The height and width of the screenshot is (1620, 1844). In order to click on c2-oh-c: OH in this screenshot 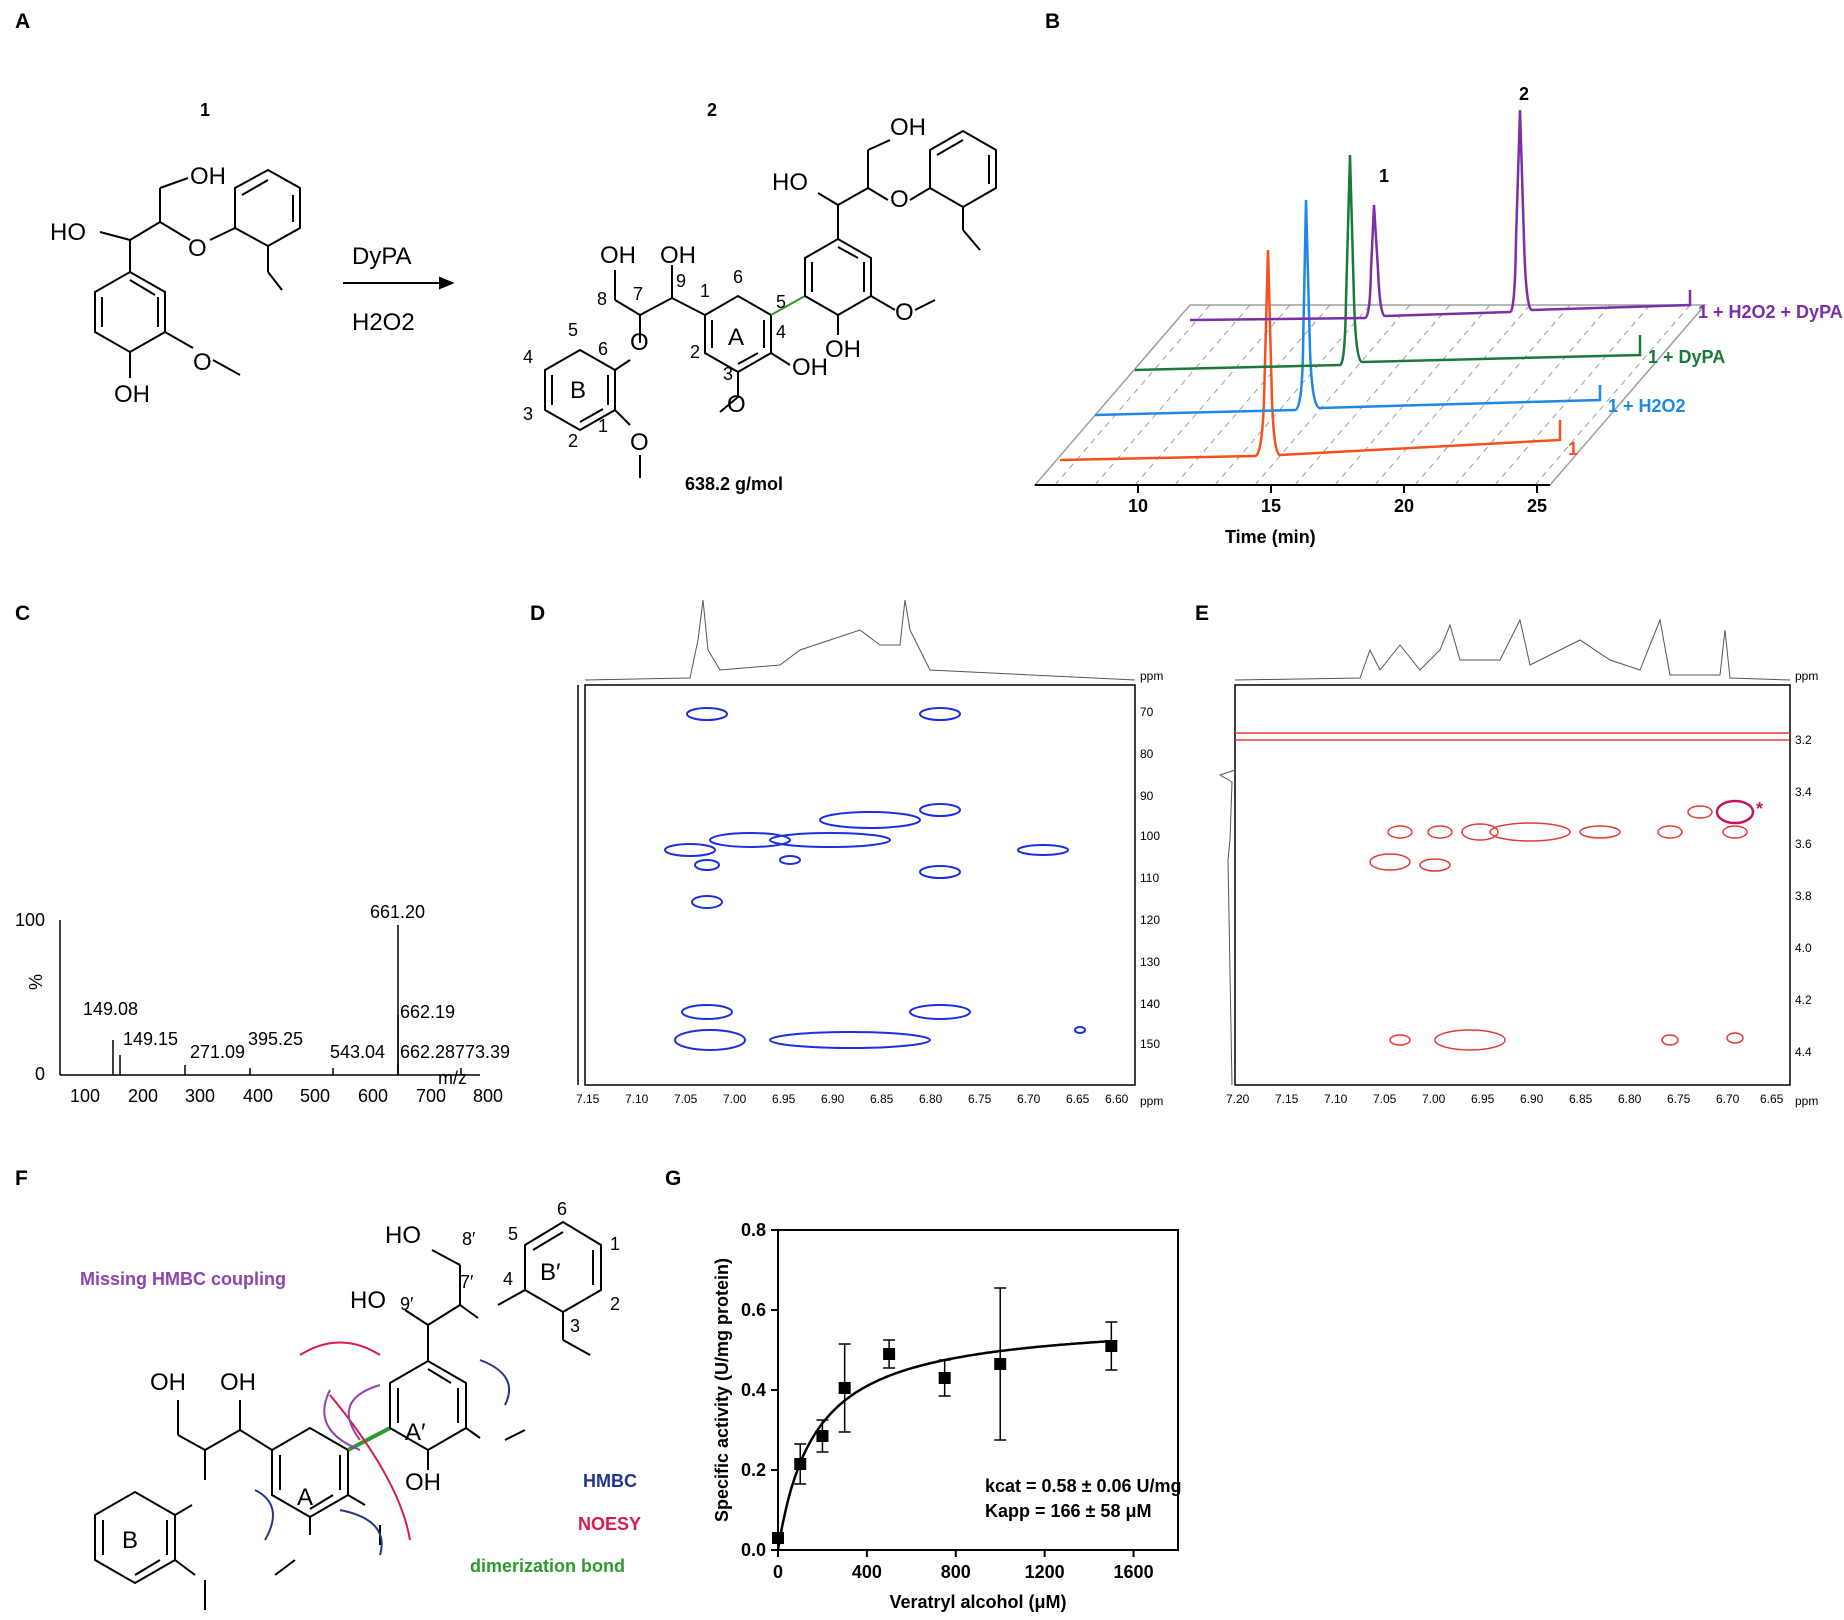, I will do `click(908, 127)`.